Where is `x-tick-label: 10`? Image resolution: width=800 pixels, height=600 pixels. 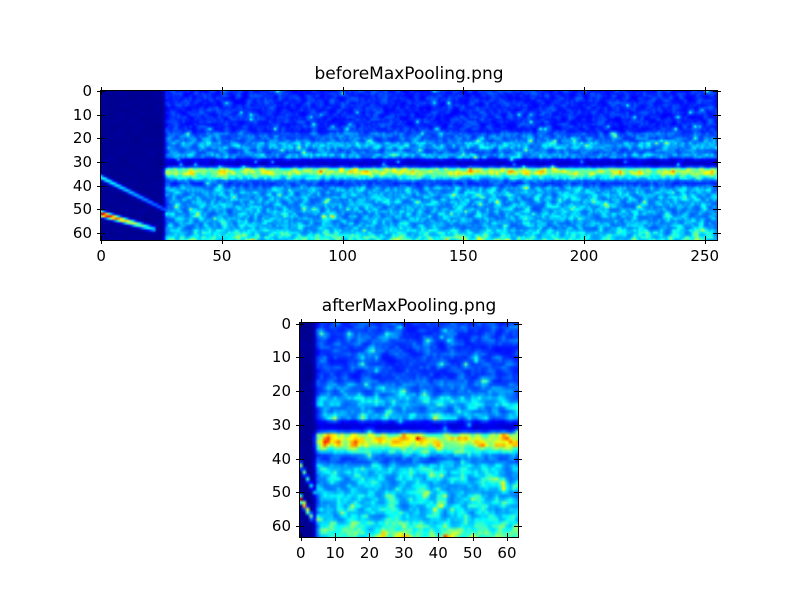 x-tick-label: 10 is located at coordinates (335, 553).